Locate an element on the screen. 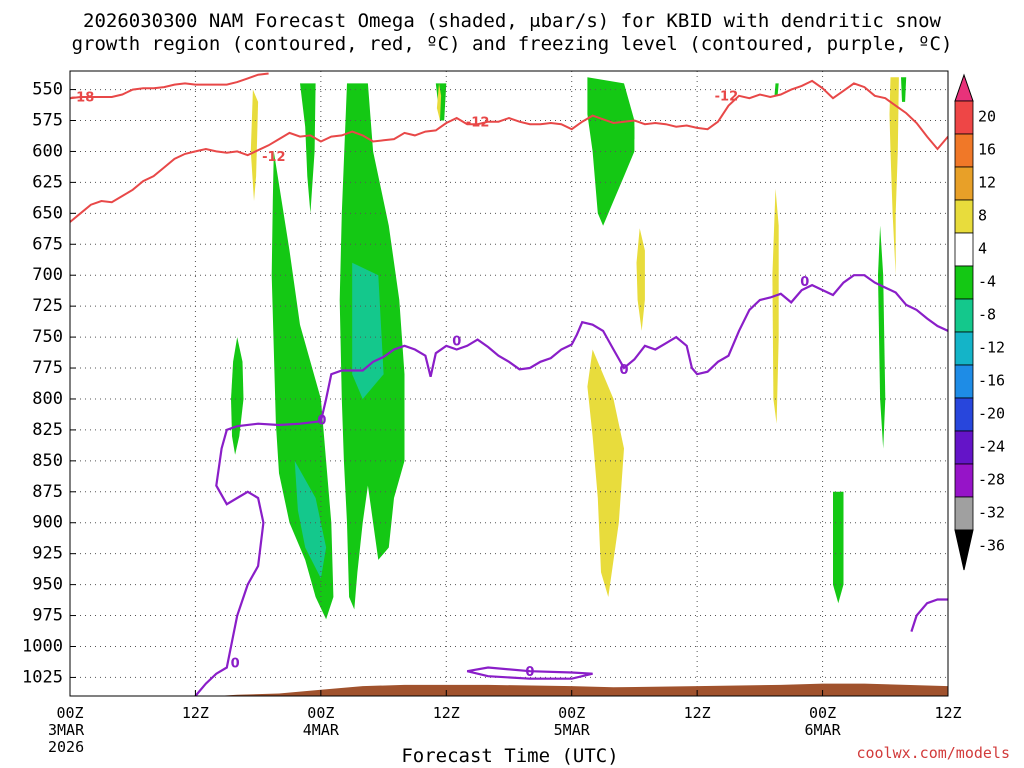 Image resolution: width=1024 pixels, height=768 pixels. contour-label-purple-3: 0 is located at coordinates (456, 342).